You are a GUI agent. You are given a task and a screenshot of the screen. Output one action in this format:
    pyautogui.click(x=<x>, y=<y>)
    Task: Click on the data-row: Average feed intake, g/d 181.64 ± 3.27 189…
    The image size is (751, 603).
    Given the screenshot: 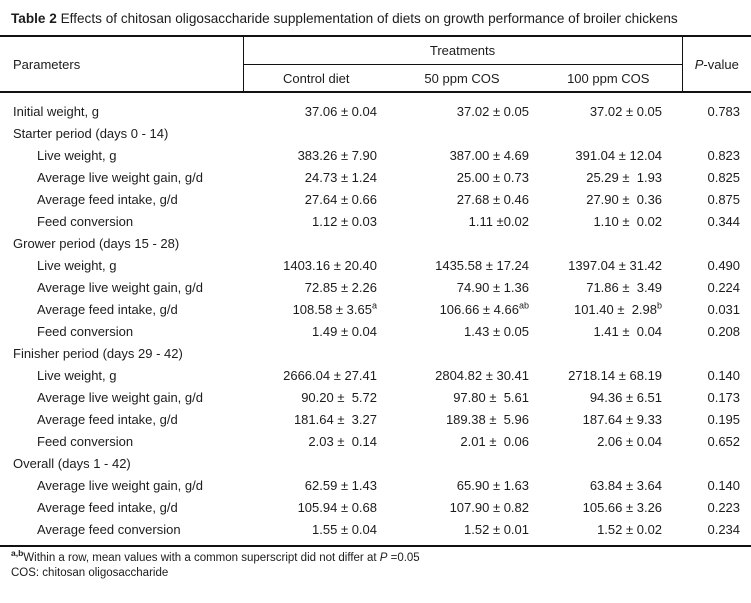 What is the action you would take?
    pyautogui.click(x=375, y=419)
    